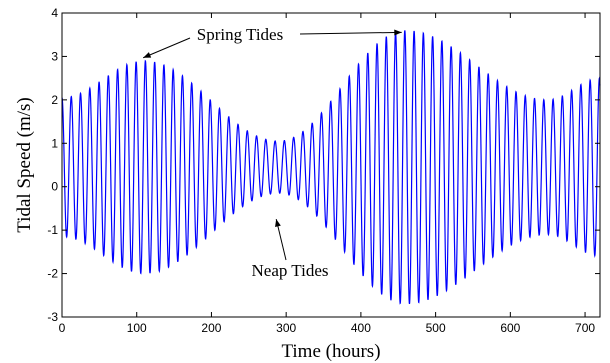 The width and height of the screenshot is (610, 363). I want to click on x-axis-title: Time (hours), so click(330, 351).